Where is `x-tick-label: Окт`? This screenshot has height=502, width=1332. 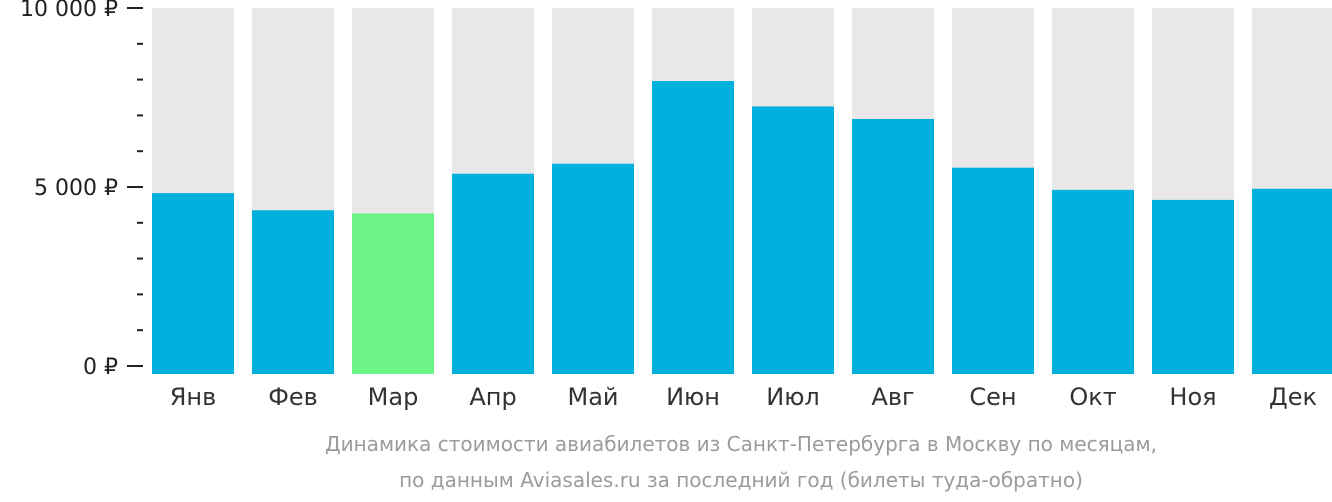
x-tick-label: Окт is located at coordinates (1092, 397).